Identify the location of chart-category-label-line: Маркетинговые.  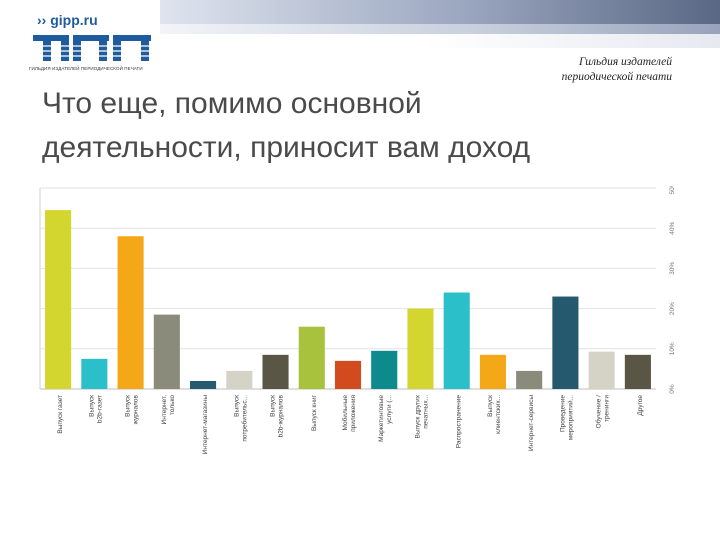
(381, 418).